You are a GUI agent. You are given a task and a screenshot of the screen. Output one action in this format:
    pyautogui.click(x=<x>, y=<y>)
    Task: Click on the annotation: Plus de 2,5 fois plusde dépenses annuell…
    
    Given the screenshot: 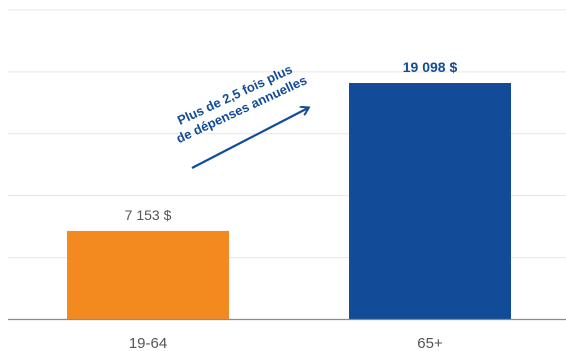 What is the action you would take?
    pyautogui.click(x=238, y=113)
    